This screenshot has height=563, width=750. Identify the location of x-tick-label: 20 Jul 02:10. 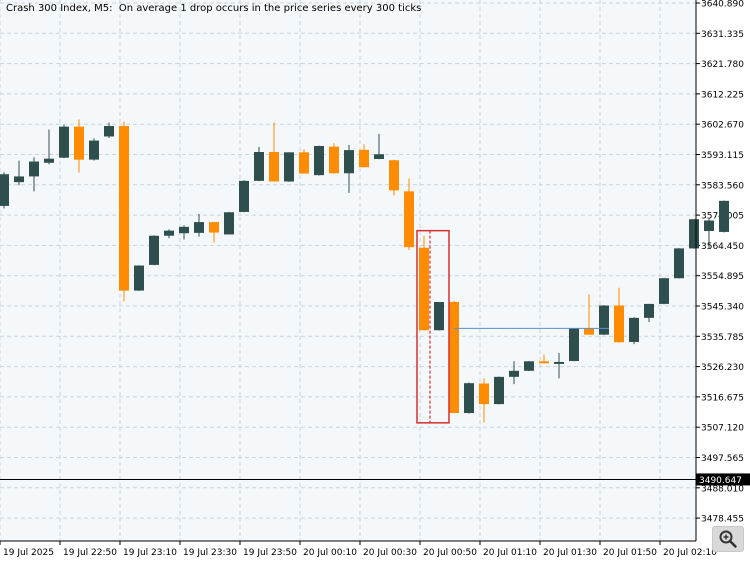
(690, 553).